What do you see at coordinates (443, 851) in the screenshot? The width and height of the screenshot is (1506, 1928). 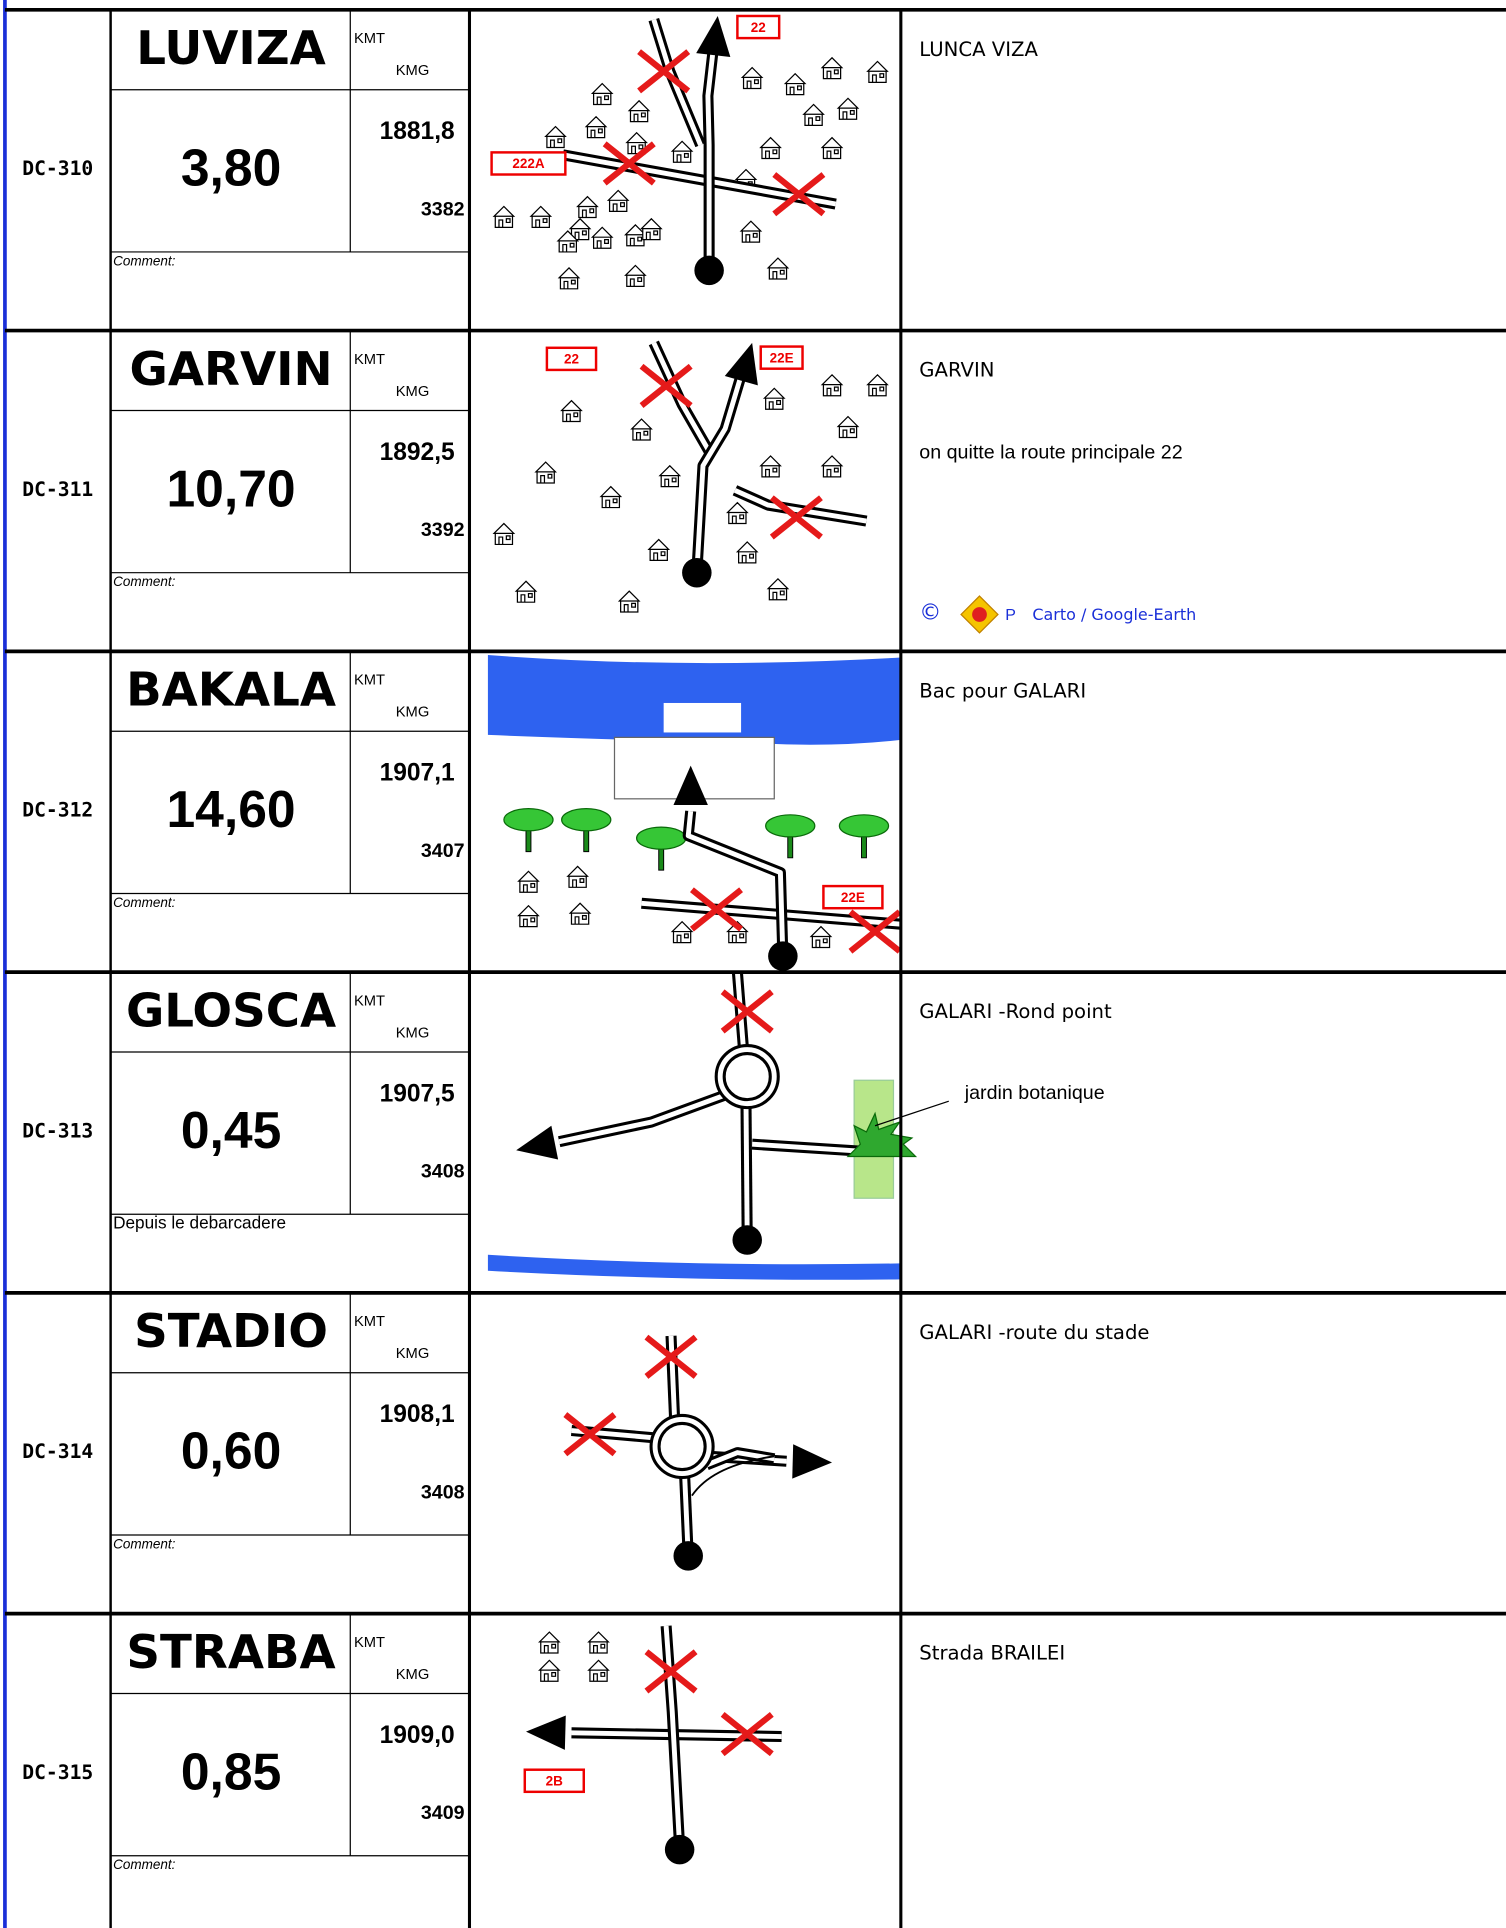 I see `kmg-value: 3407` at bounding box center [443, 851].